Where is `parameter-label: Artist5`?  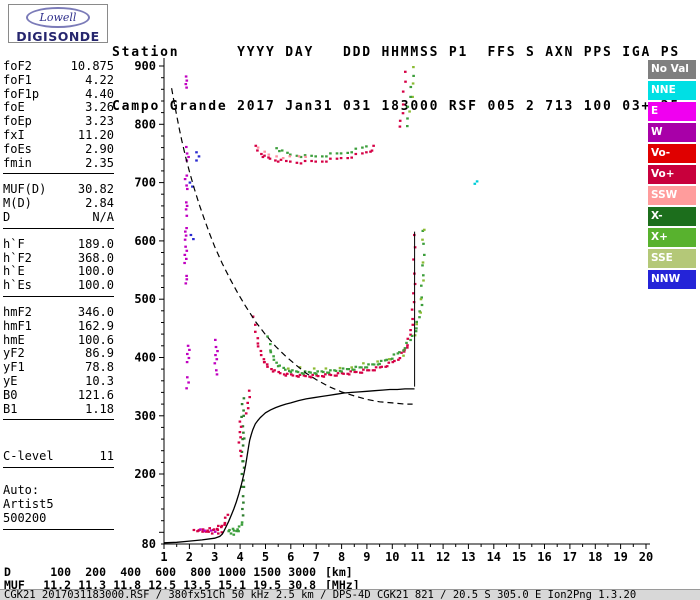 parameter-label: Artist5 is located at coordinates (28, 503).